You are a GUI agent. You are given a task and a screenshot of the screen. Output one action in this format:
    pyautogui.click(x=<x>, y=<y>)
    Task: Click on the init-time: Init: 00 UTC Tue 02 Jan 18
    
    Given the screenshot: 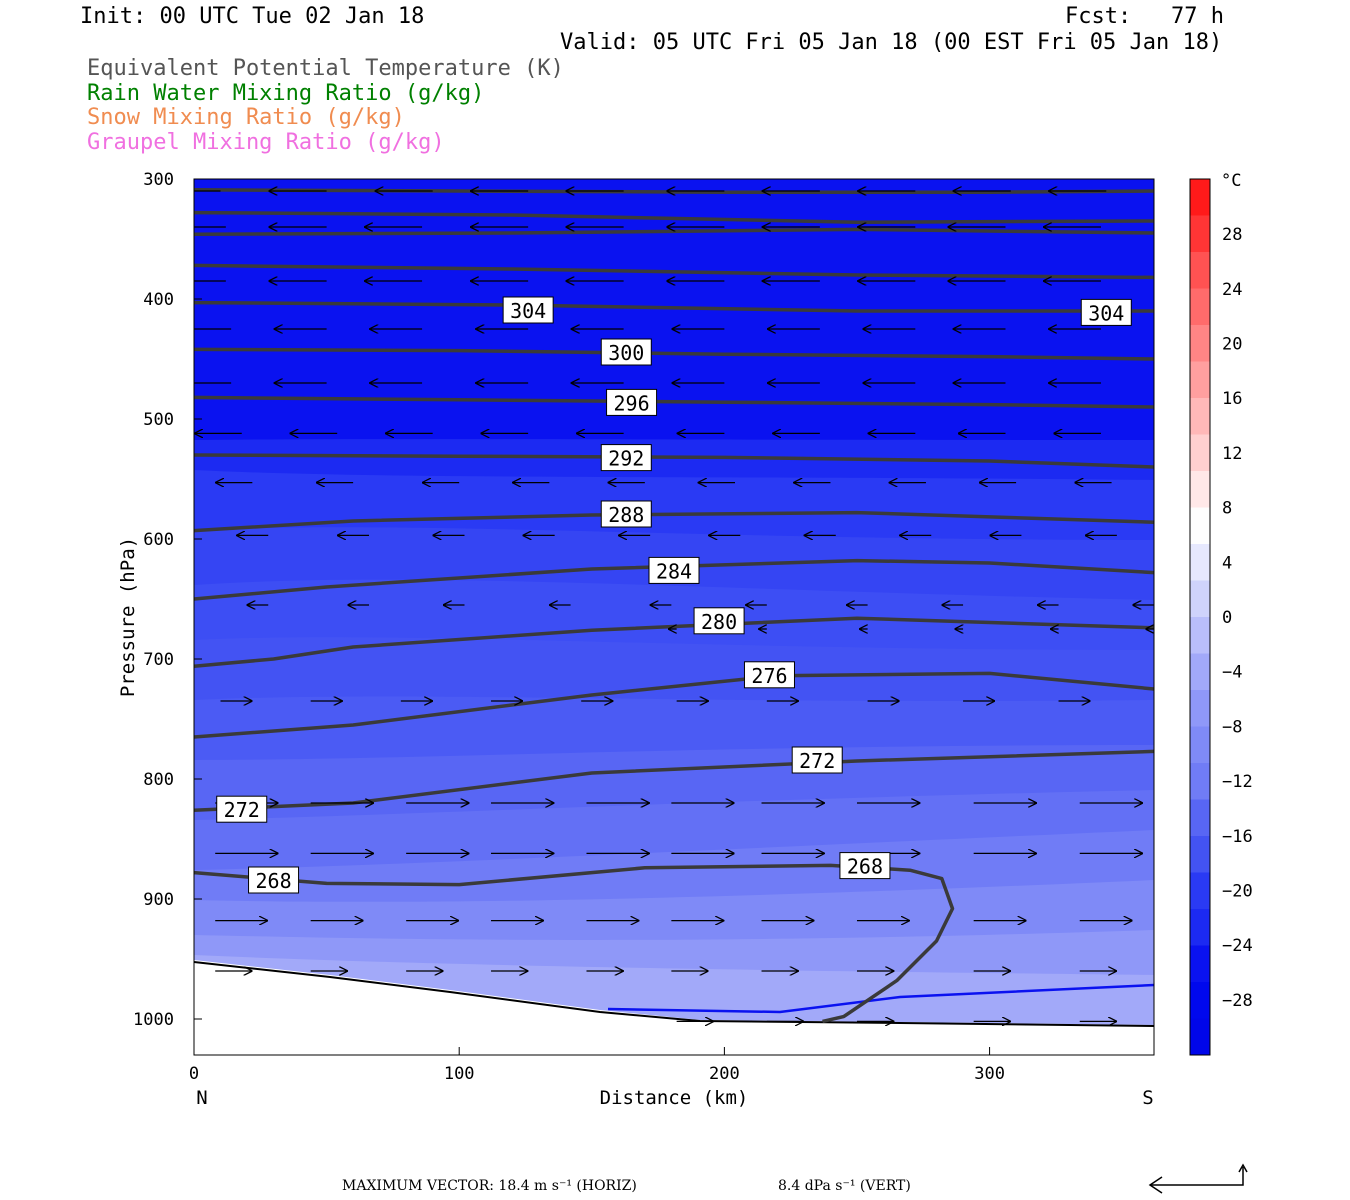 What is the action you would take?
    pyautogui.click(x=252, y=16)
    